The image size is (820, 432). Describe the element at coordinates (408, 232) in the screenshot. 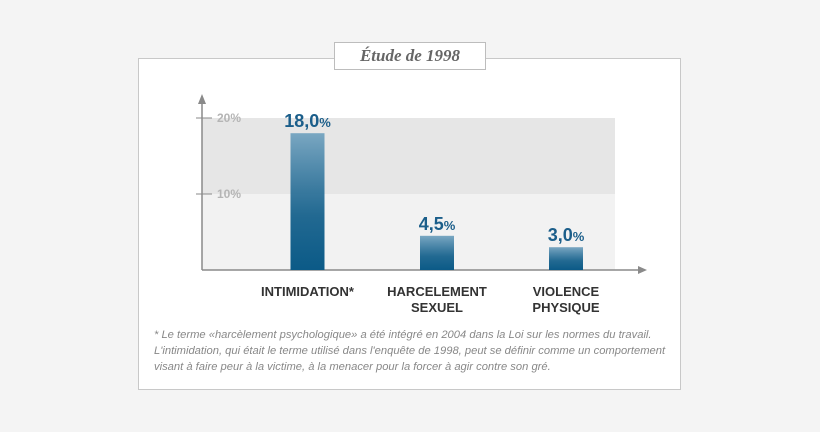

I see `band-lower` at that location.